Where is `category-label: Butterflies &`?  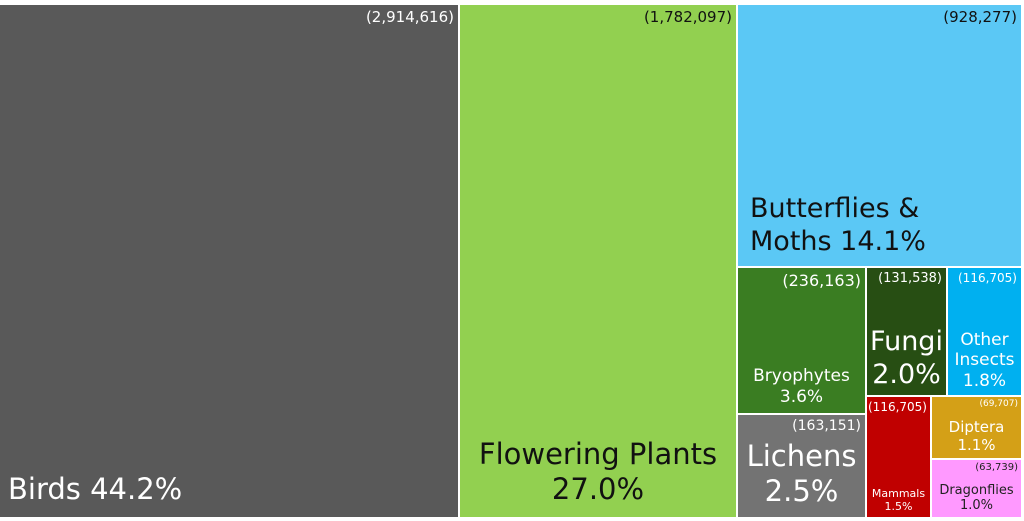 category-label: Butterflies & is located at coordinates (835, 209).